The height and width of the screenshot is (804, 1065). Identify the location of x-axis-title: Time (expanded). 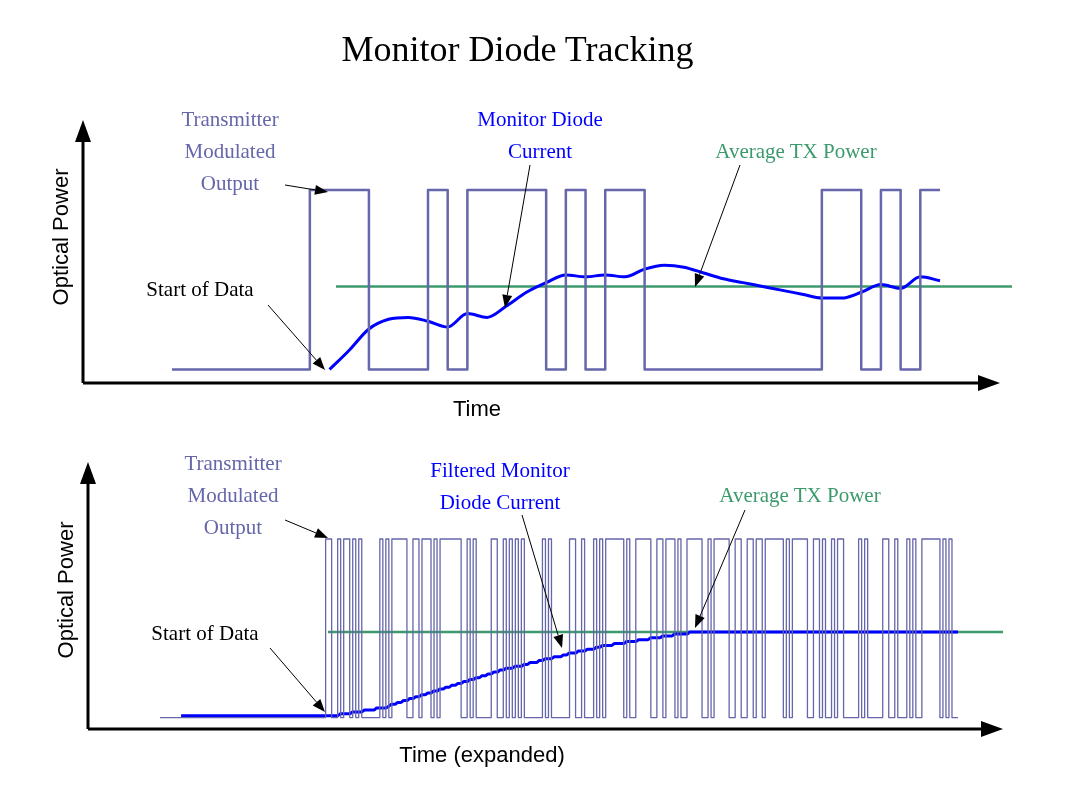
(482, 755).